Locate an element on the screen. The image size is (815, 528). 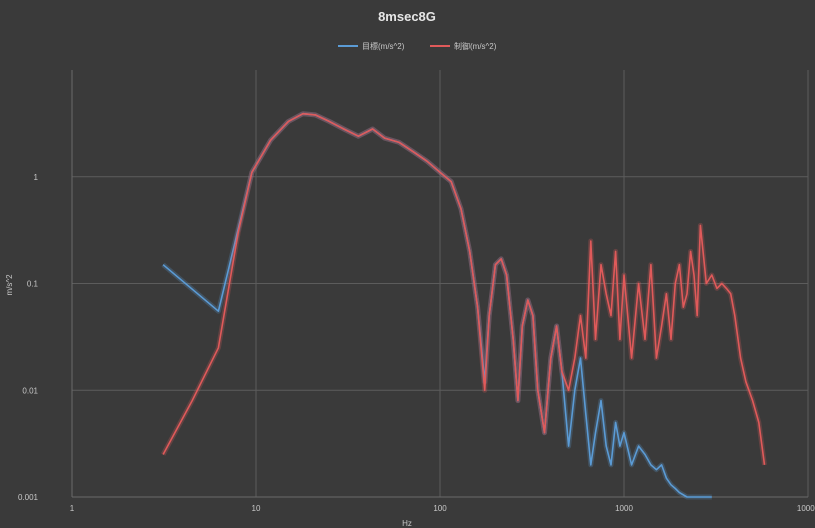
y-tick-label: 0.01 is located at coordinates (30, 390).